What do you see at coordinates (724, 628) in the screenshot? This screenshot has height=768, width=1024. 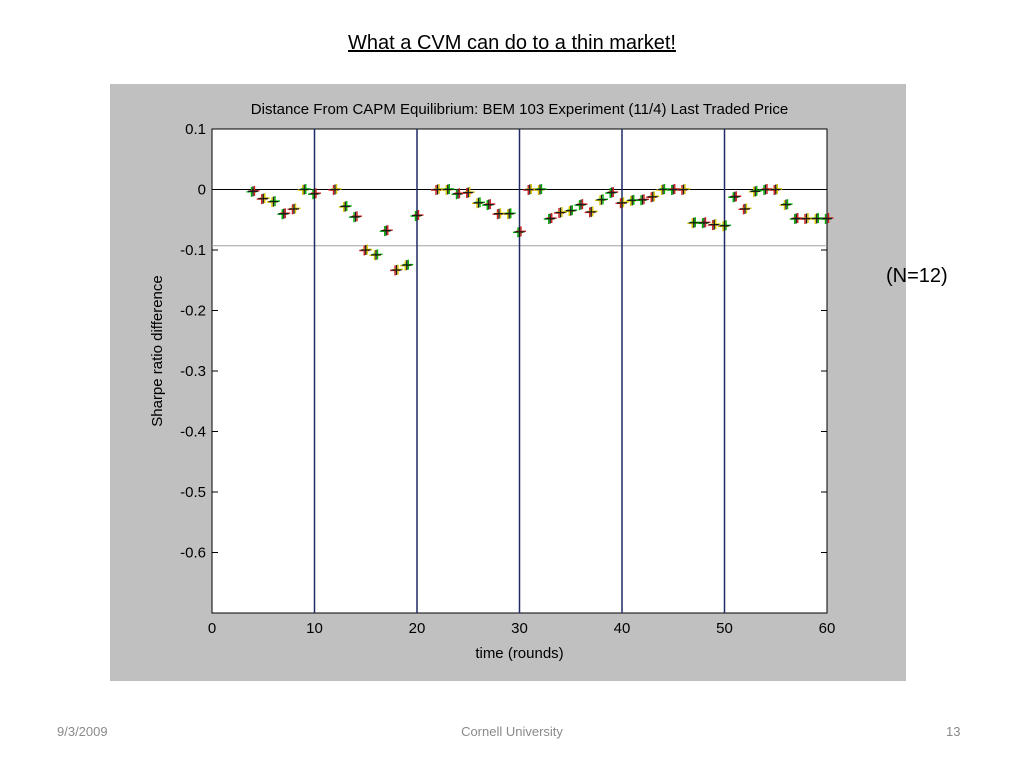 I see `x-tick-label: 50` at bounding box center [724, 628].